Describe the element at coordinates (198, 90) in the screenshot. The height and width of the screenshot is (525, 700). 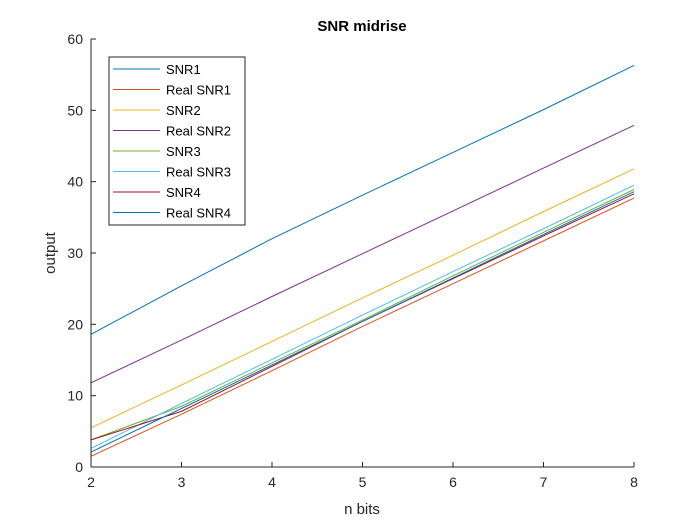
I see `legend-label-real-snr1: Real SNR1` at that location.